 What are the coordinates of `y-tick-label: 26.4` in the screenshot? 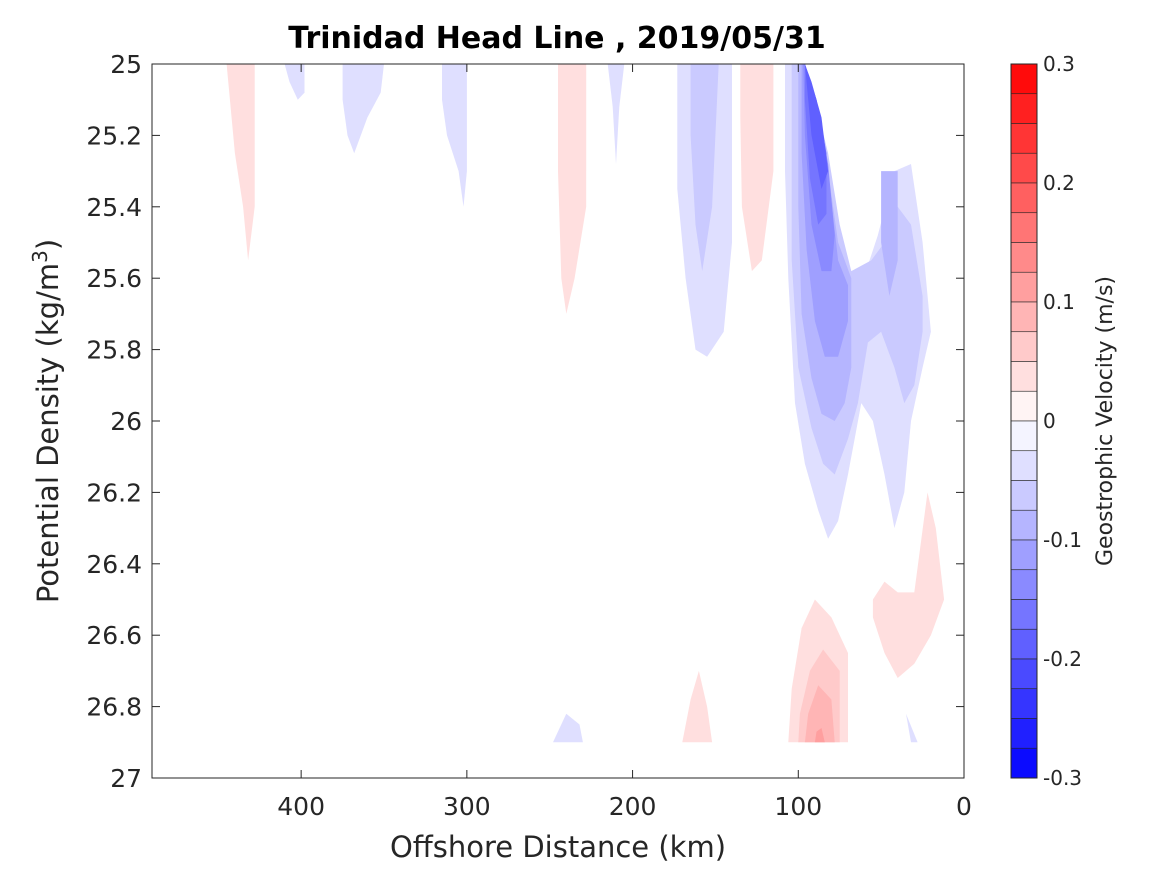 It's located at (114, 564).